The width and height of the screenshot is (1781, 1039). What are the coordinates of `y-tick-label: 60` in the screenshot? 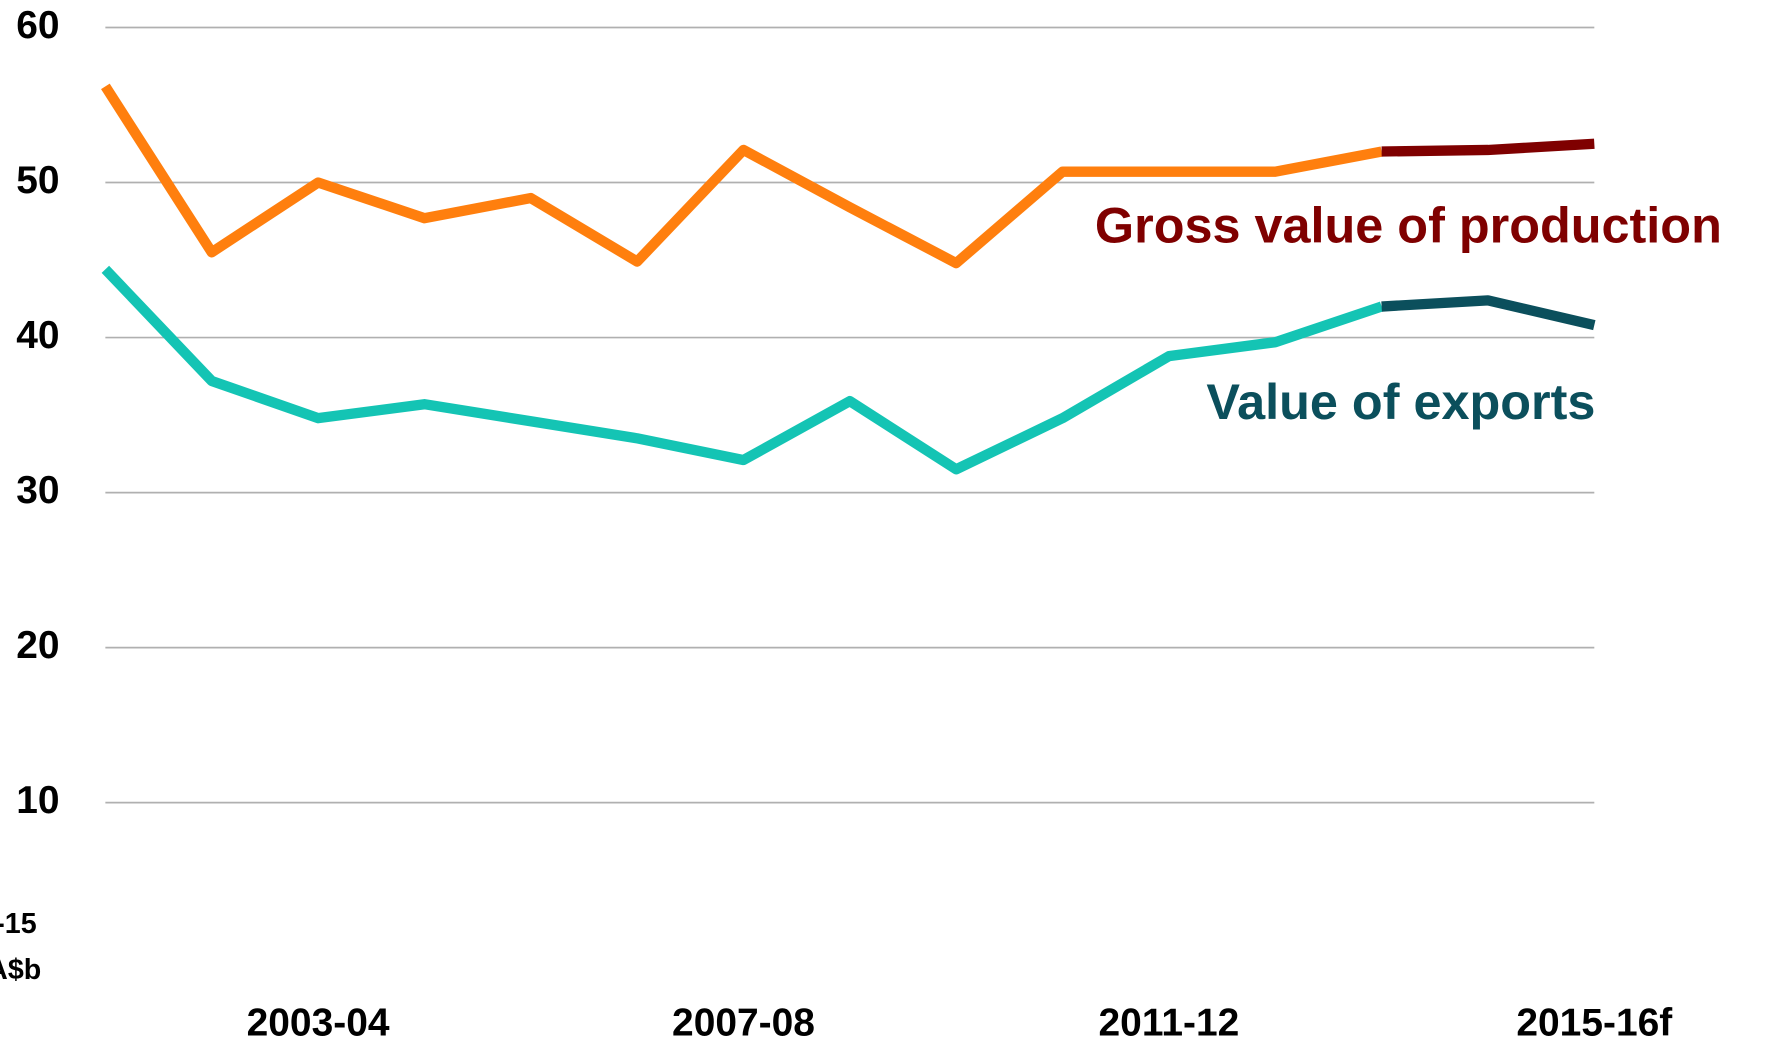 It's located at (37, 25).